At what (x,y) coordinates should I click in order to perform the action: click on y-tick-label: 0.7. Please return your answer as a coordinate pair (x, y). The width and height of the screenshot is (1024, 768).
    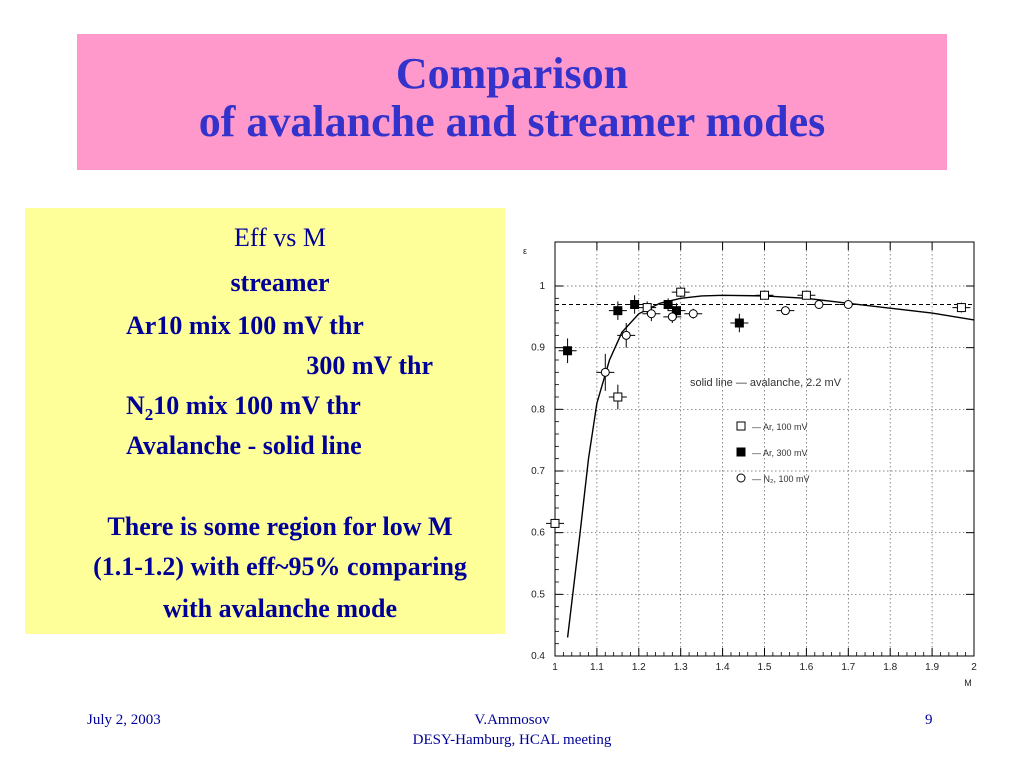
    Looking at the image, I should click on (538, 471).